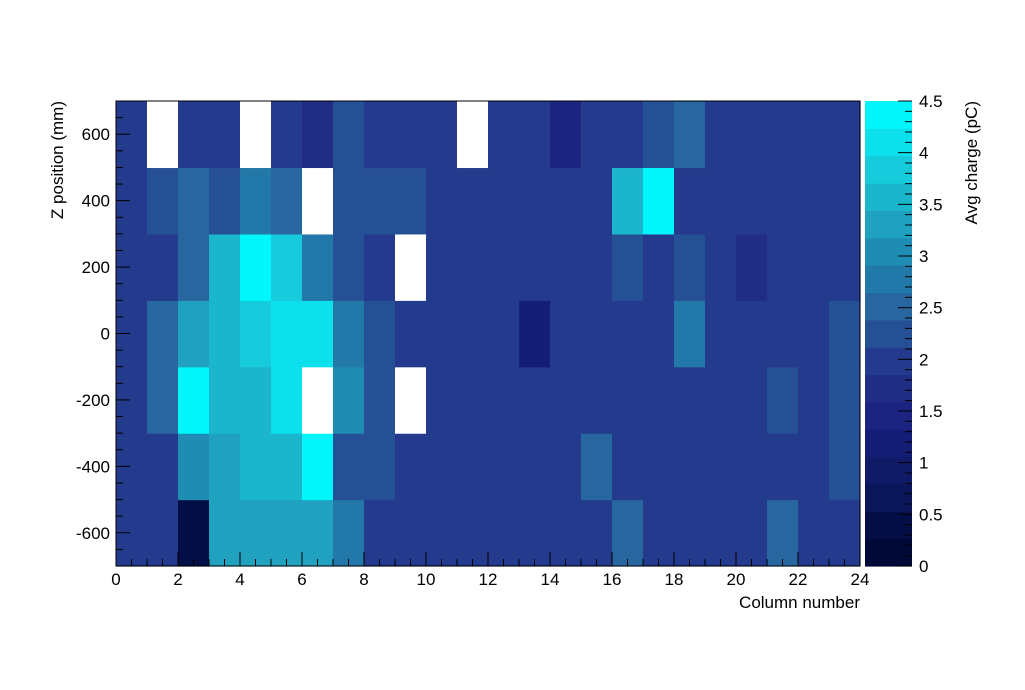  Describe the element at coordinates (363, 579) in the screenshot. I see `x-tick-label: 8` at that location.